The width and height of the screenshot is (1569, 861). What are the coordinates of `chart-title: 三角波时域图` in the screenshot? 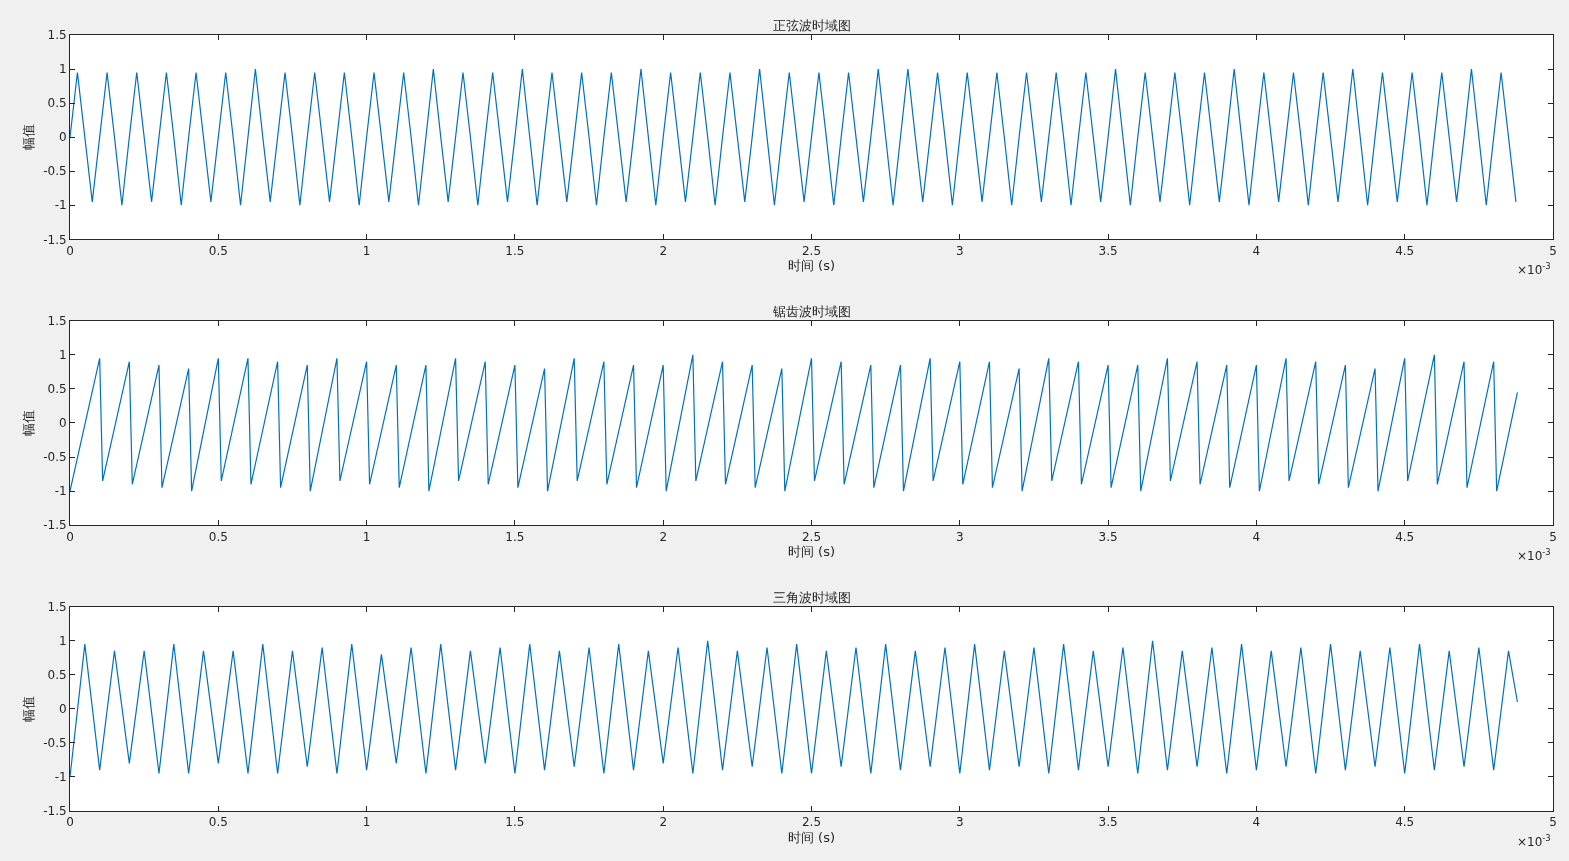 It's located at (812, 597).